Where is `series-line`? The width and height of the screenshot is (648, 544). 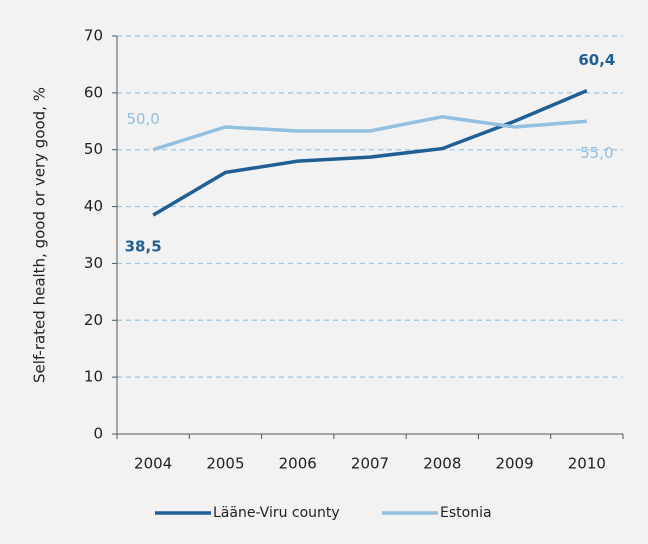
series-line is located at coordinates (369, 133).